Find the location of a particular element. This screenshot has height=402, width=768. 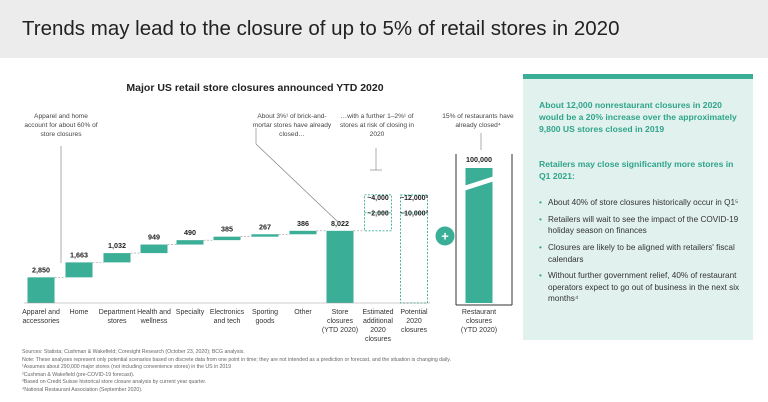

bar-value-label: 2,850 is located at coordinates (41, 269).